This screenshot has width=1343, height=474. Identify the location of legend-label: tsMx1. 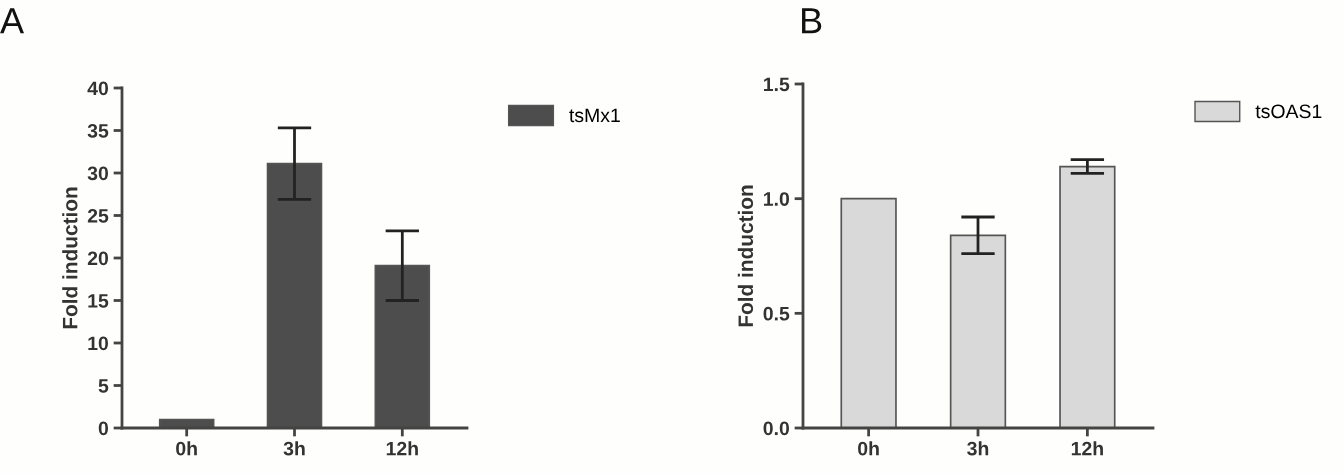
(594, 115).